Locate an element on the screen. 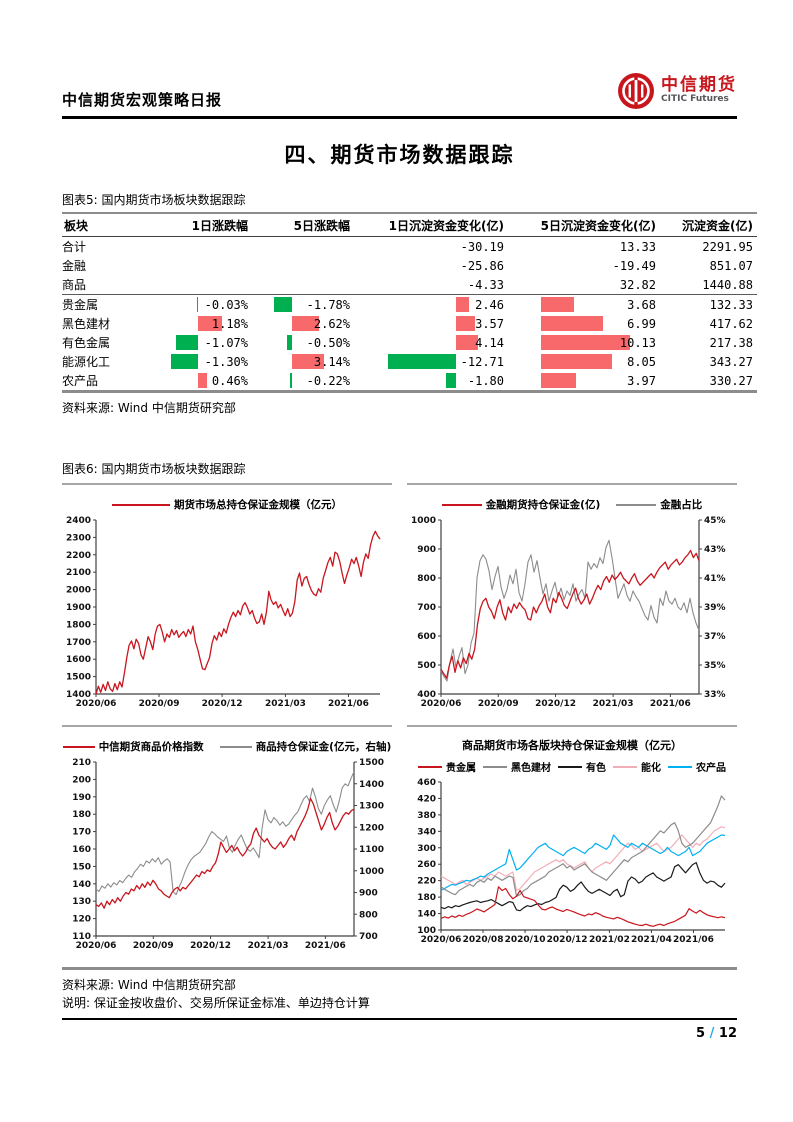  chart-legend: 金融期货持仓保证金(亿) 金融占比 is located at coordinates (572, 504).